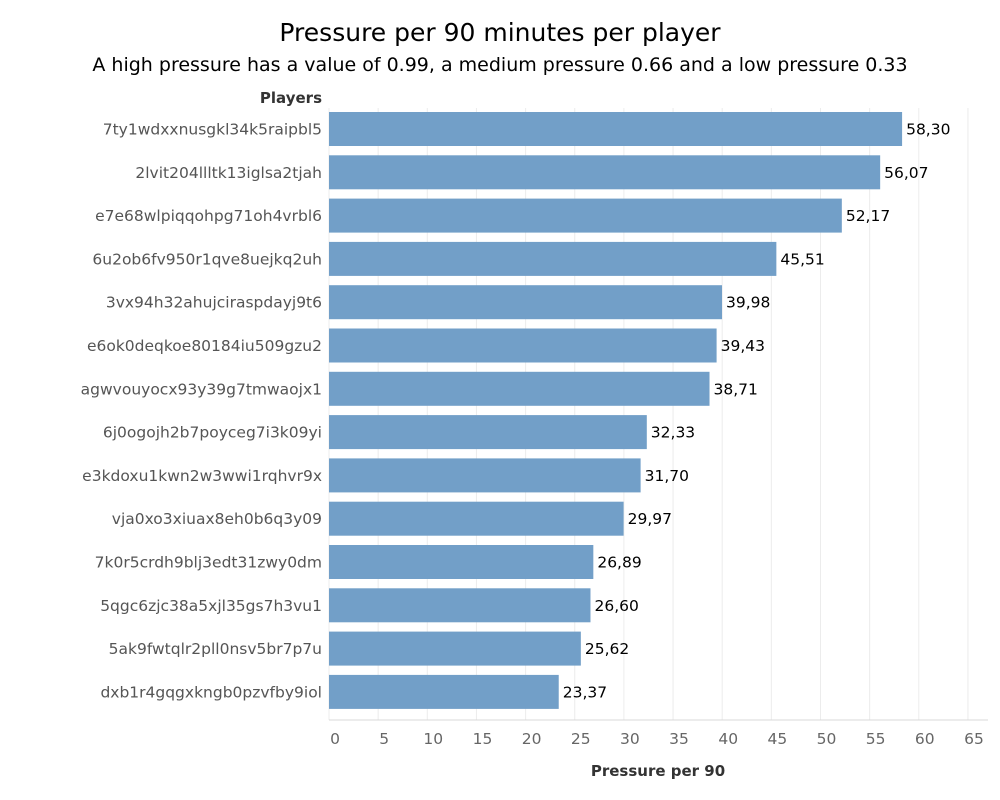 This screenshot has width=1000, height=800. What do you see at coordinates (384, 739) in the screenshot?
I see `x-tick-label: 5` at bounding box center [384, 739].